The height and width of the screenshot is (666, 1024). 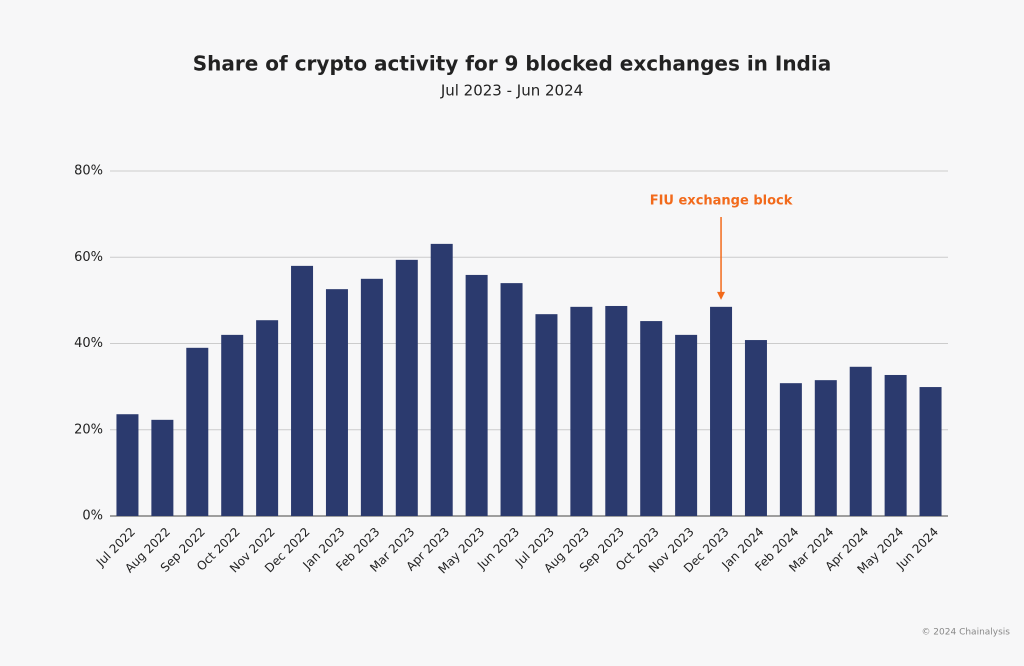 What do you see at coordinates (721, 201) in the screenshot?
I see `annotation: FIU exchange block` at bounding box center [721, 201].